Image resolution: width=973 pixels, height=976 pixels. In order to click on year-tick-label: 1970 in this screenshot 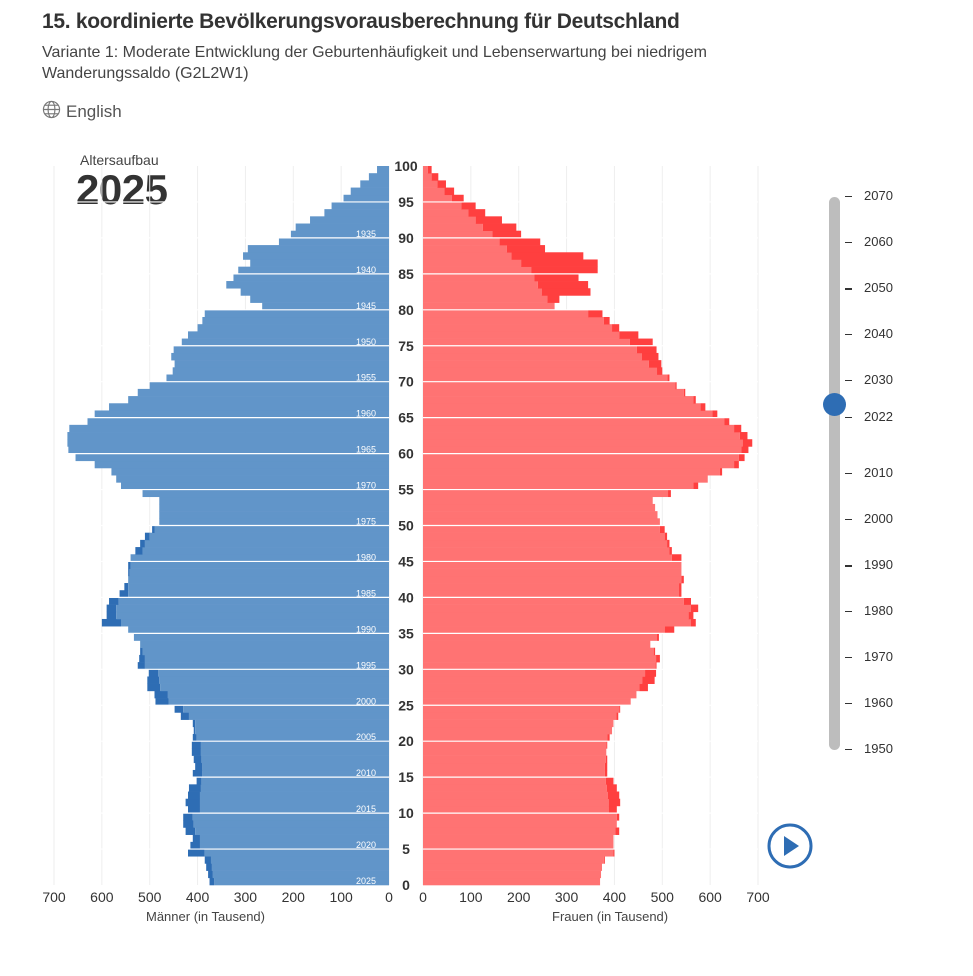, I will do `click(878, 656)`.